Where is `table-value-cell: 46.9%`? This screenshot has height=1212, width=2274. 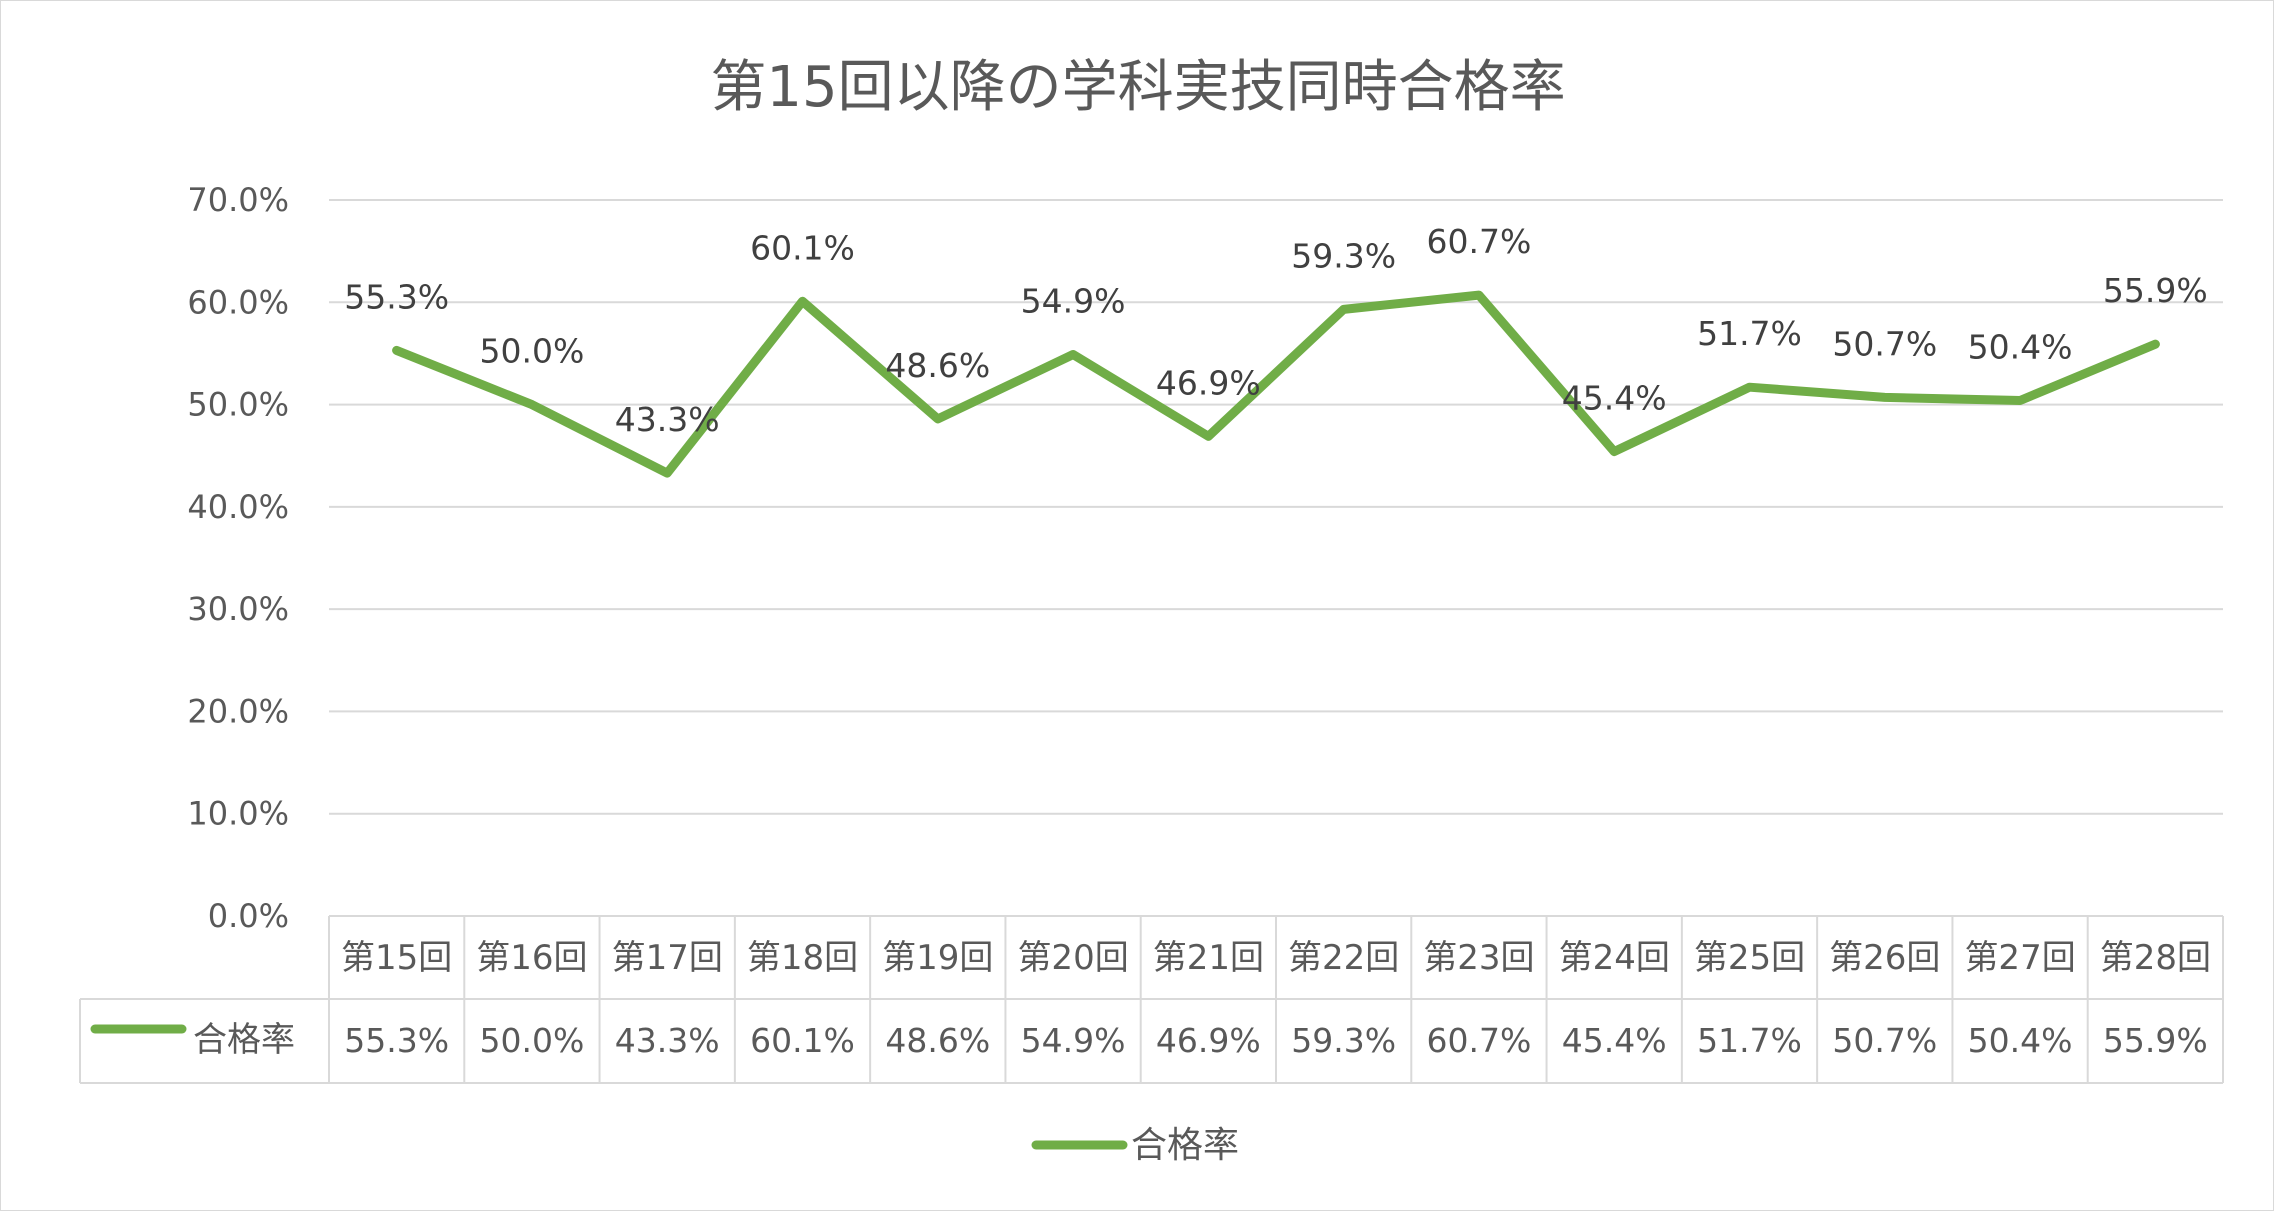 table-value-cell: 46.9% is located at coordinates (1208, 1040).